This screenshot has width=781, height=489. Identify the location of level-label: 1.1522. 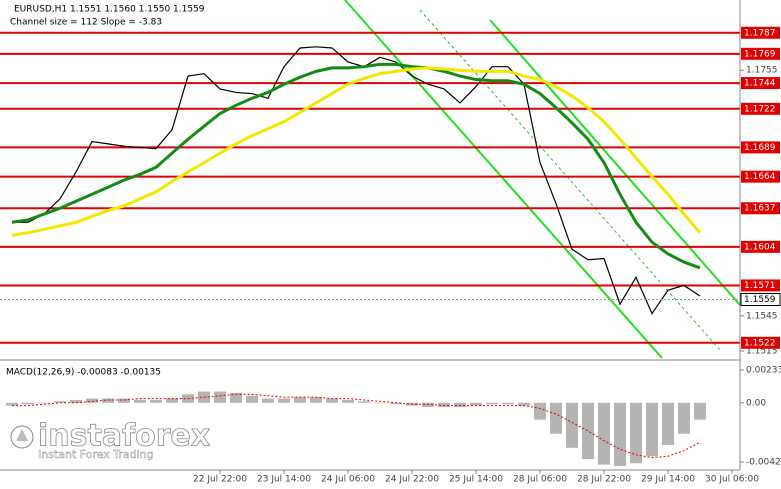
(760, 343).